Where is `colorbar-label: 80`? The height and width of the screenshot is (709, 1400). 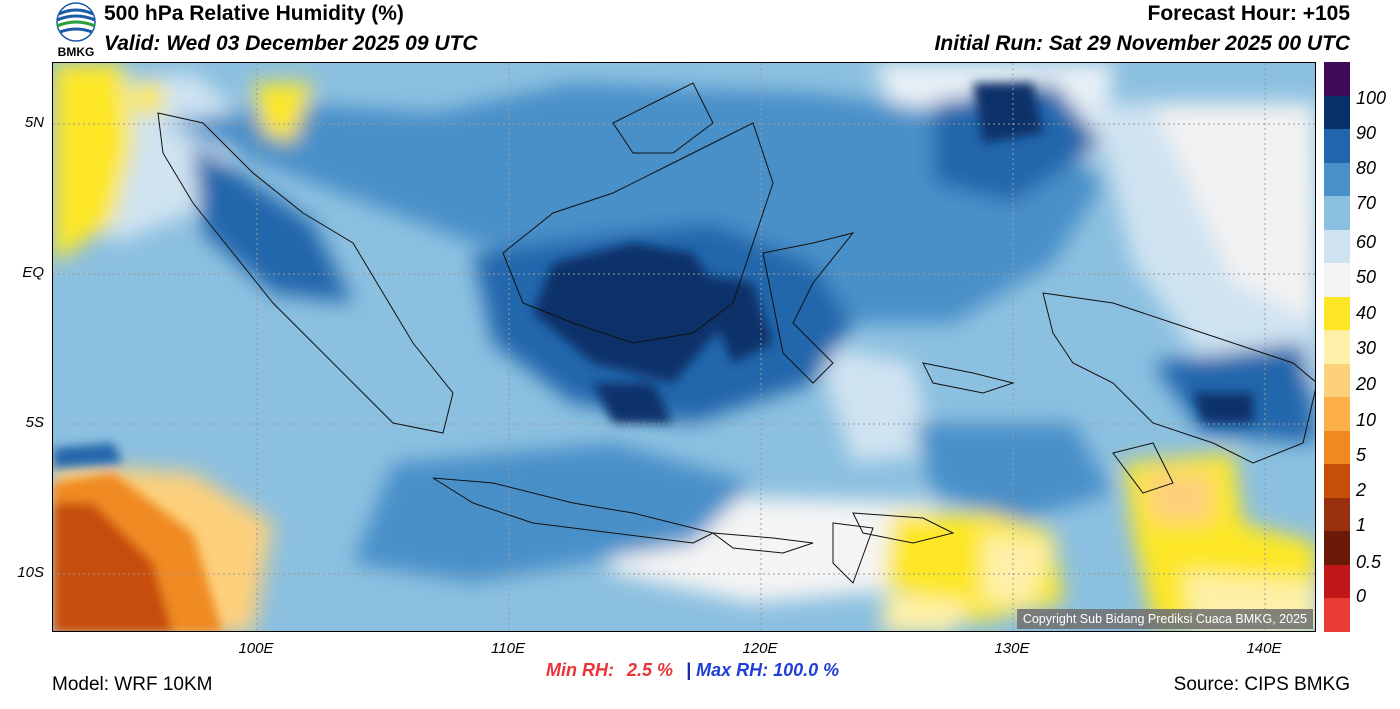 colorbar-label: 80 is located at coordinates (1366, 168).